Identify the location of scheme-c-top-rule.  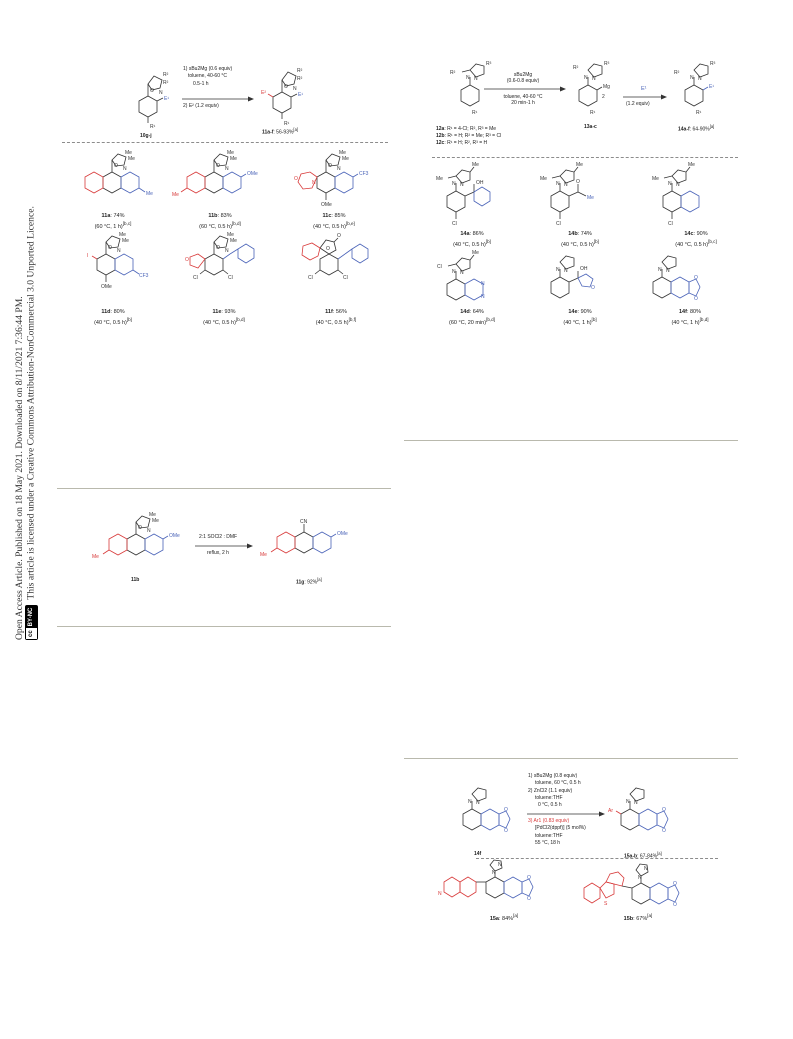
(224, 488).